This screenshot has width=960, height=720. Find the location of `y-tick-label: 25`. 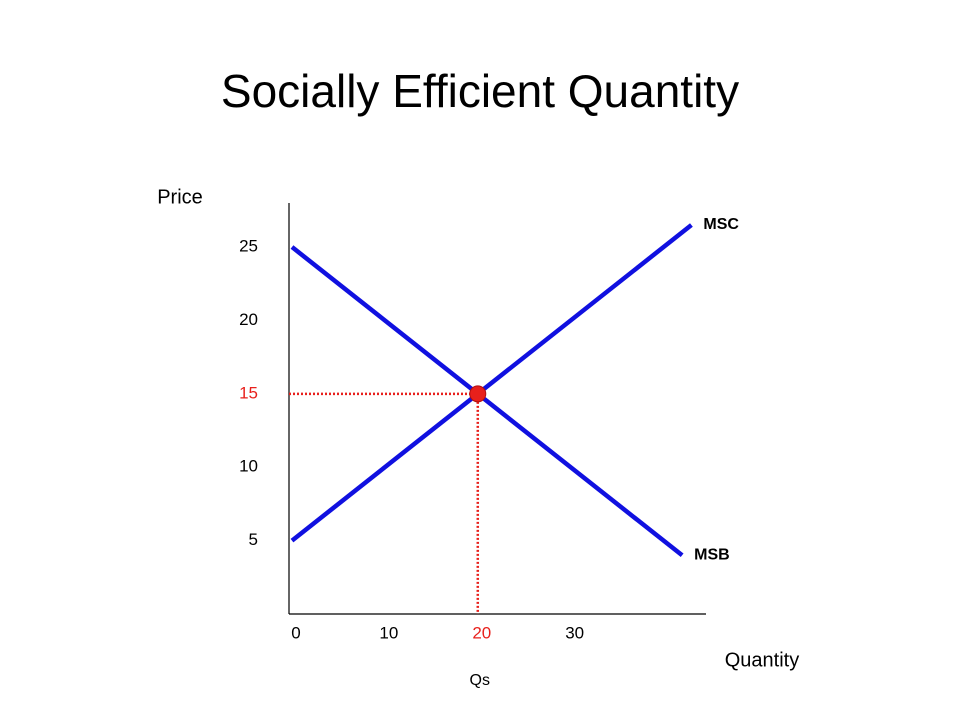

y-tick-label: 25 is located at coordinates (248, 246).